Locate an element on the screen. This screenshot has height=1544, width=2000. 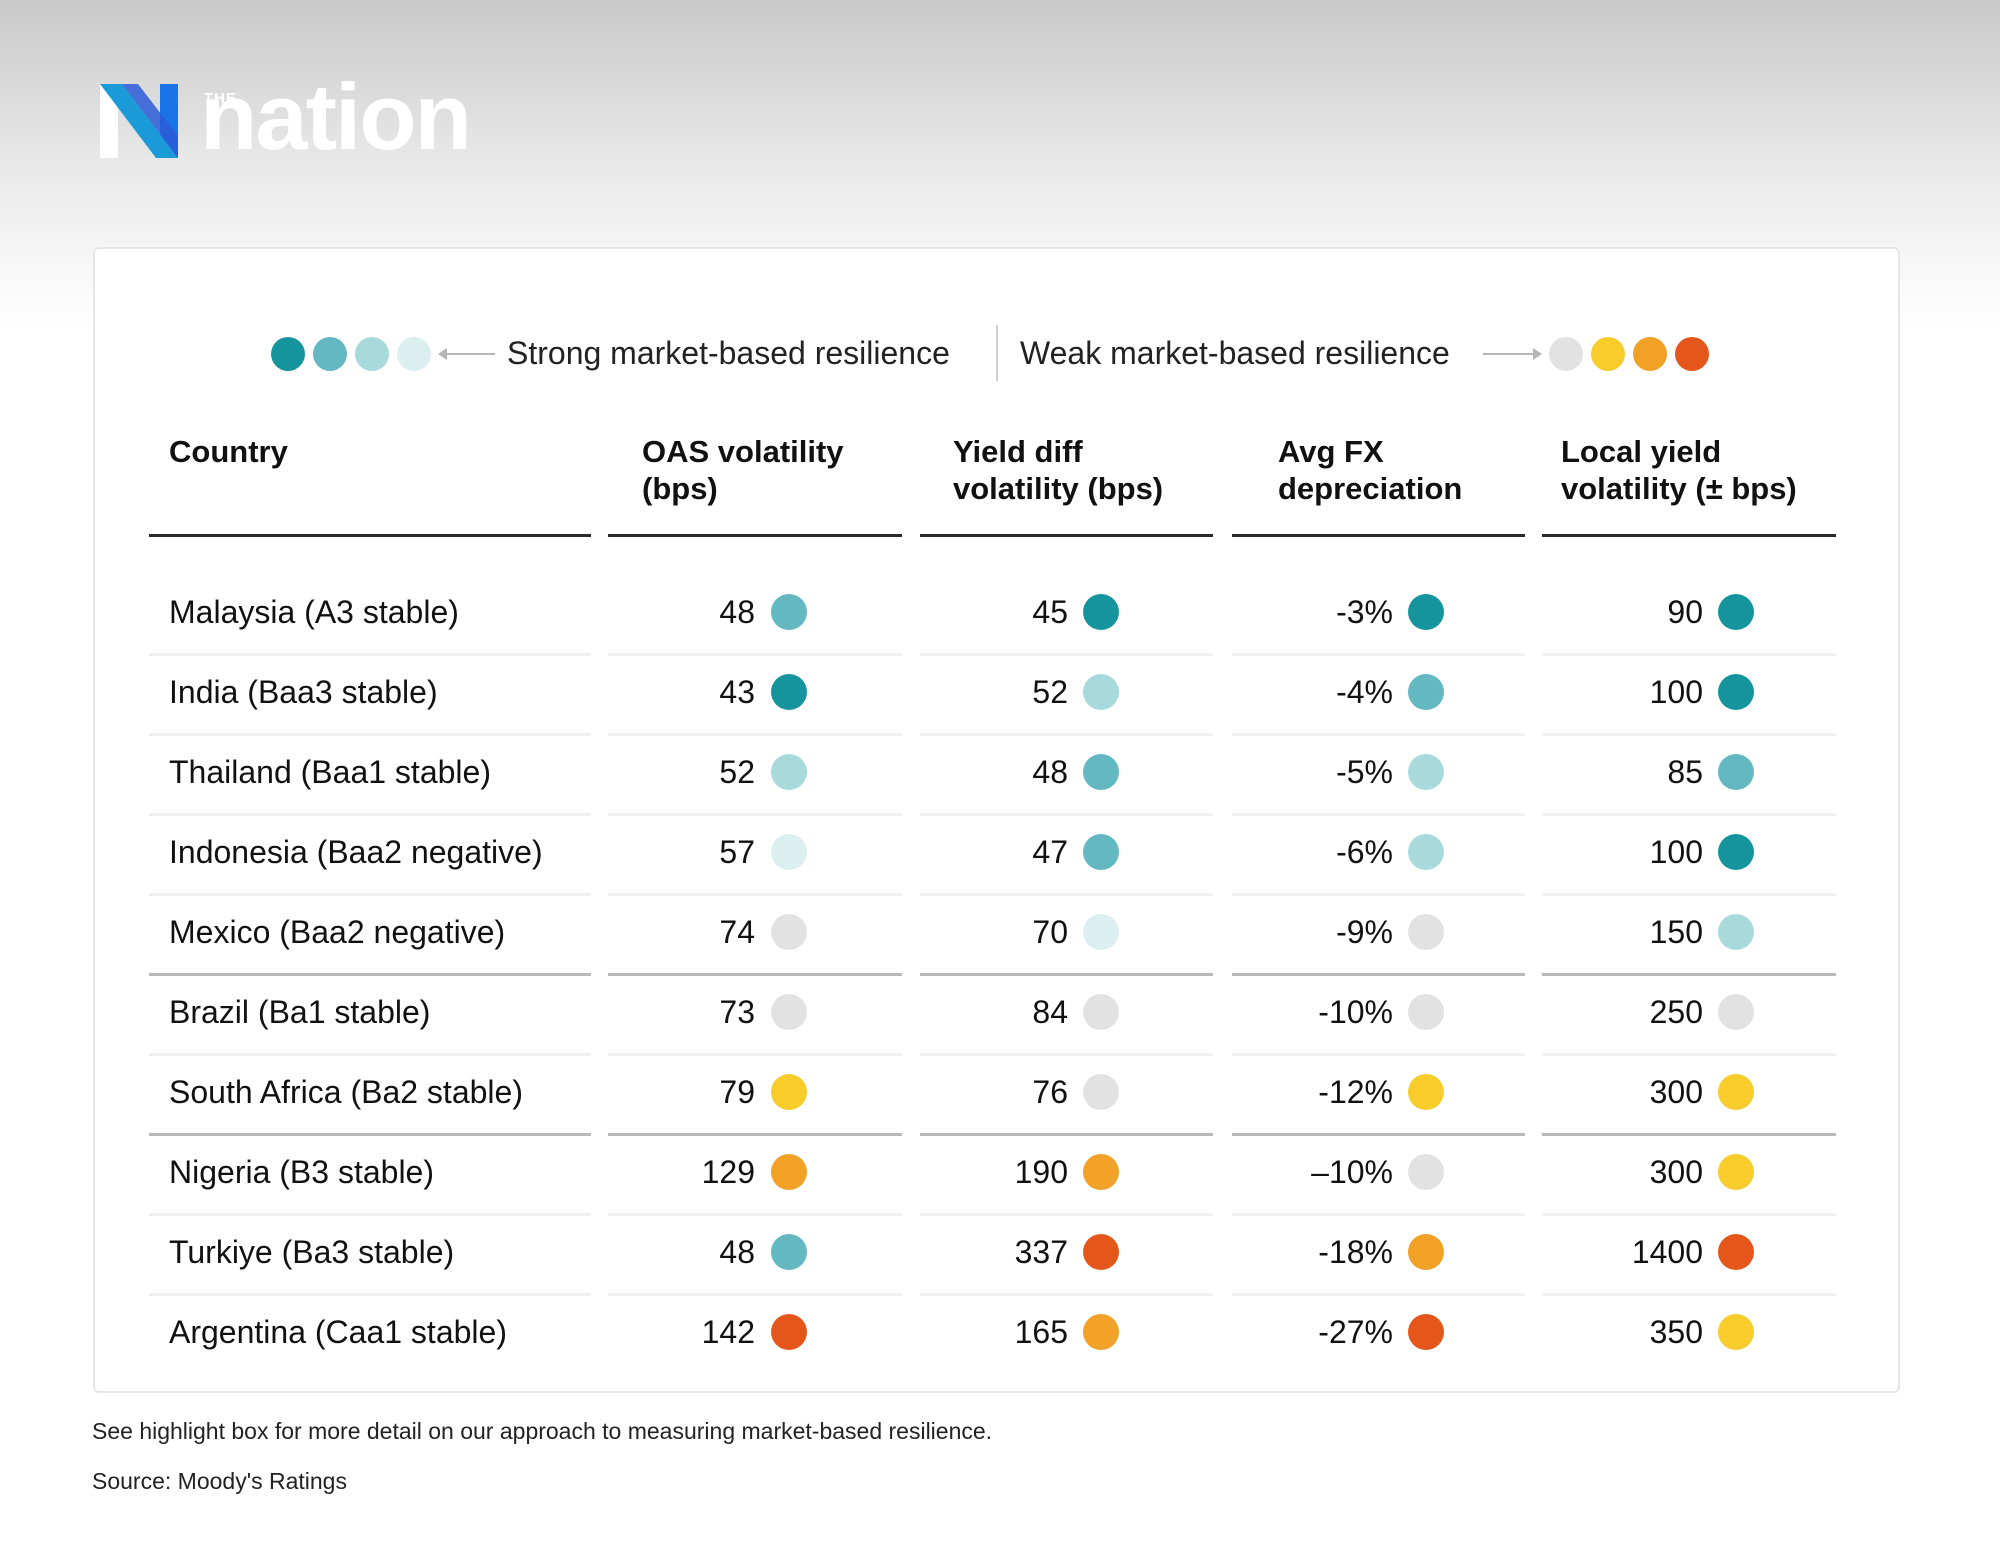
cell-value: 57 is located at coordinates (737, 852).